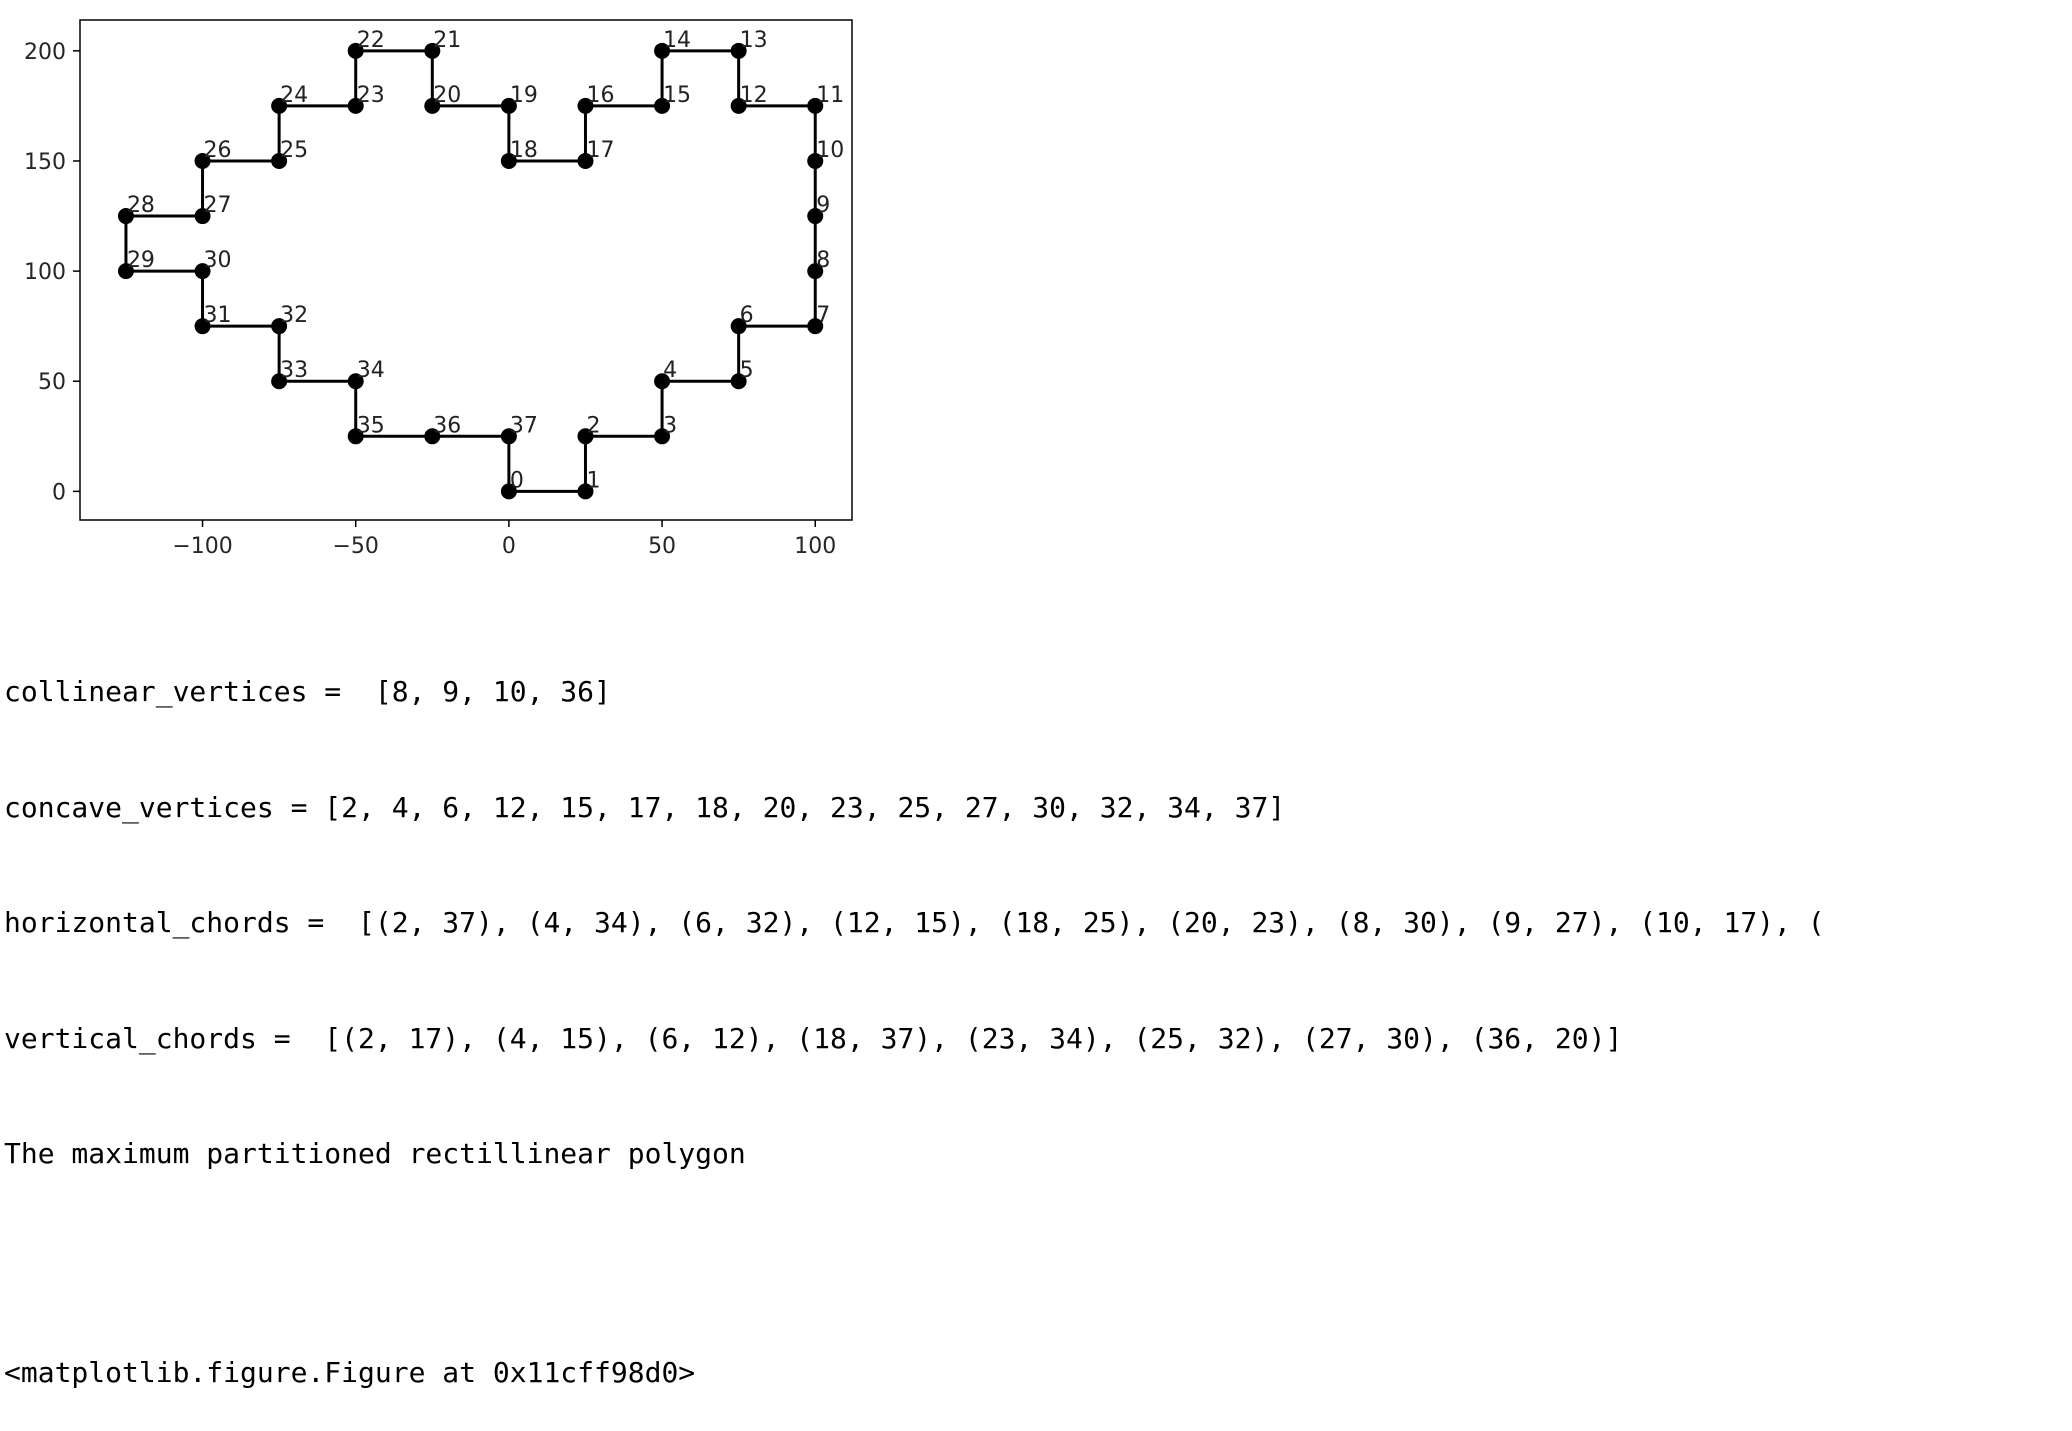  What do you see at coordinates (45, 52) in the screenshot?
I see `y-tick-label: 200` at bounding box center [45, 52].